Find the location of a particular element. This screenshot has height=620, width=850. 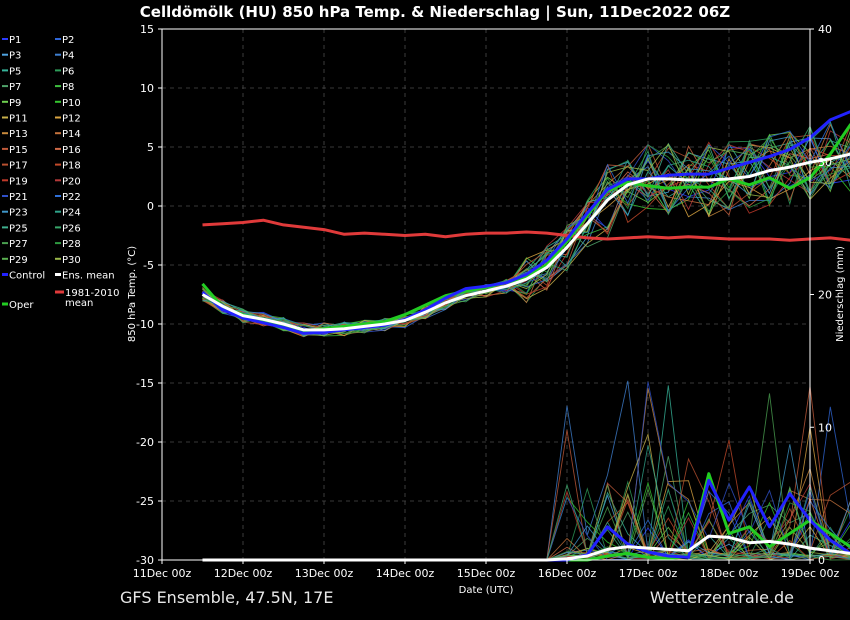

y-right-tick-label-0: 40 is located at coordinates (825, 29).